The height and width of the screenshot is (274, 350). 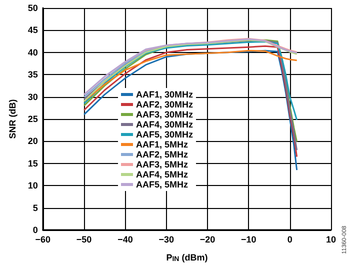 What do you see at coordinates (33, 141) in the screenshot?
I see `y-tick-label: 20` at bounding box center [33, 141].